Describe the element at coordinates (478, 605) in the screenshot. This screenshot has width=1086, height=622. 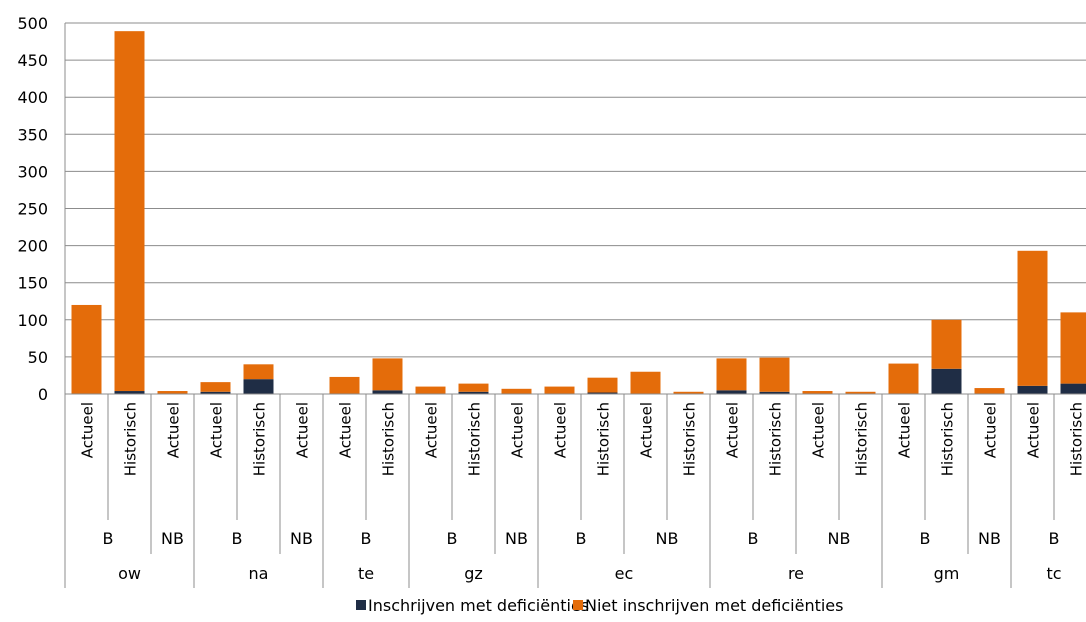
I see `legend-label-inschrijven: Inschrijven met deficiënties` at that location.